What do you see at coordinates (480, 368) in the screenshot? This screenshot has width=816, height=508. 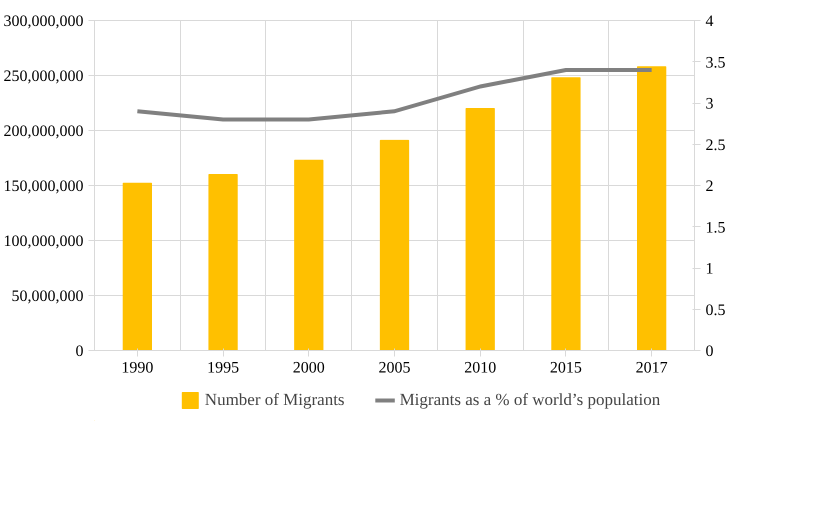 I see `x-tick-label: 2010` at bounding box center [480, 368].